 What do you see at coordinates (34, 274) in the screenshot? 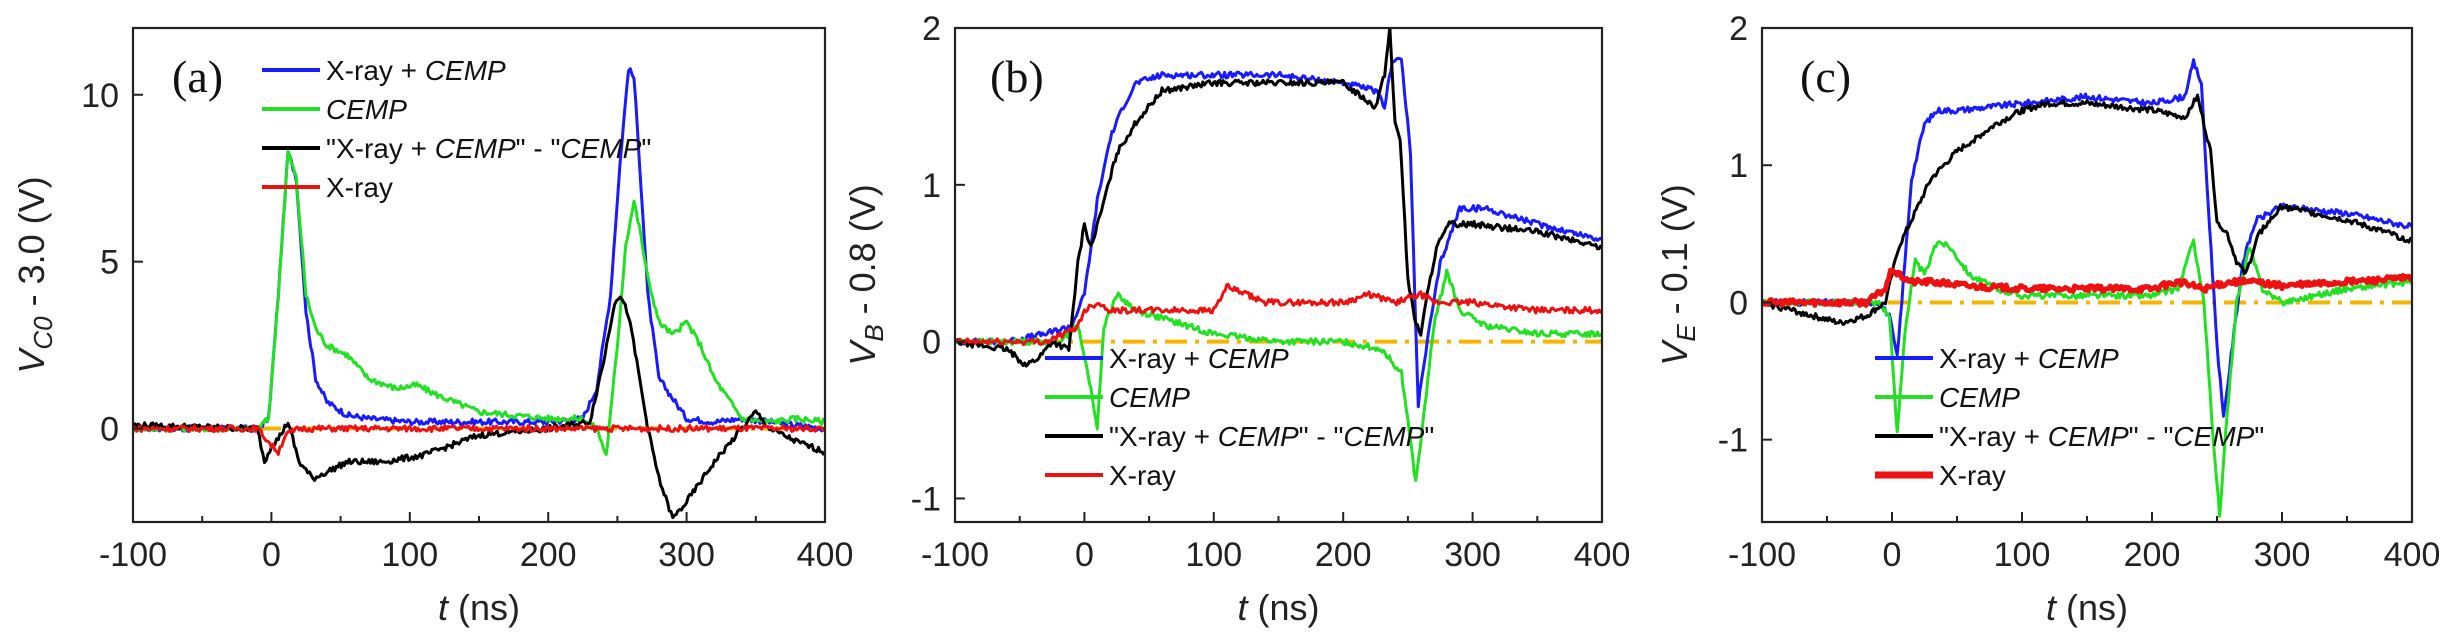
I see `y-axis-label: VC0 - 3.0 (V)` at bounding box center [34, 274].